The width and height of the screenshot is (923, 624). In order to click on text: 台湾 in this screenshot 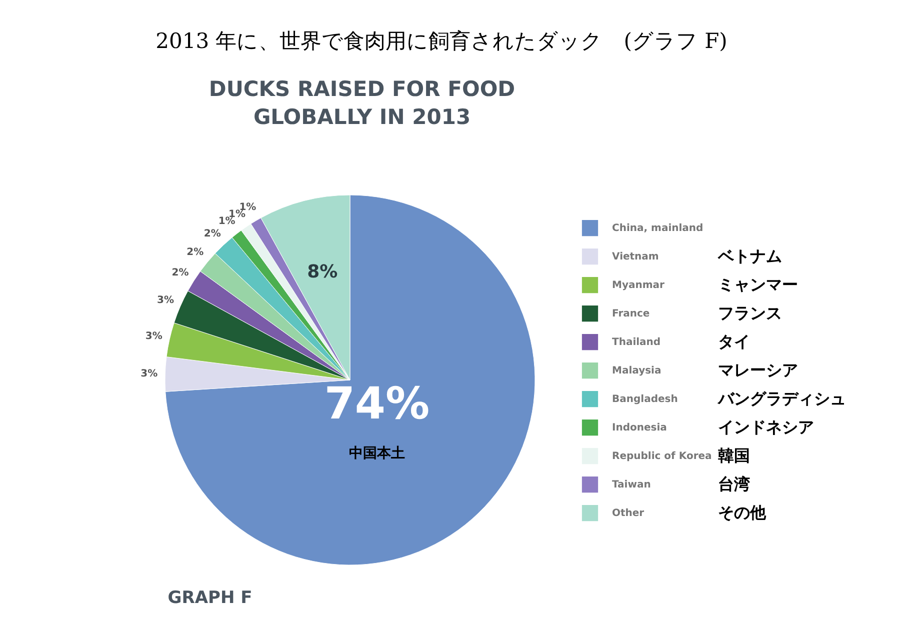, I will do `click(734, 484)`.